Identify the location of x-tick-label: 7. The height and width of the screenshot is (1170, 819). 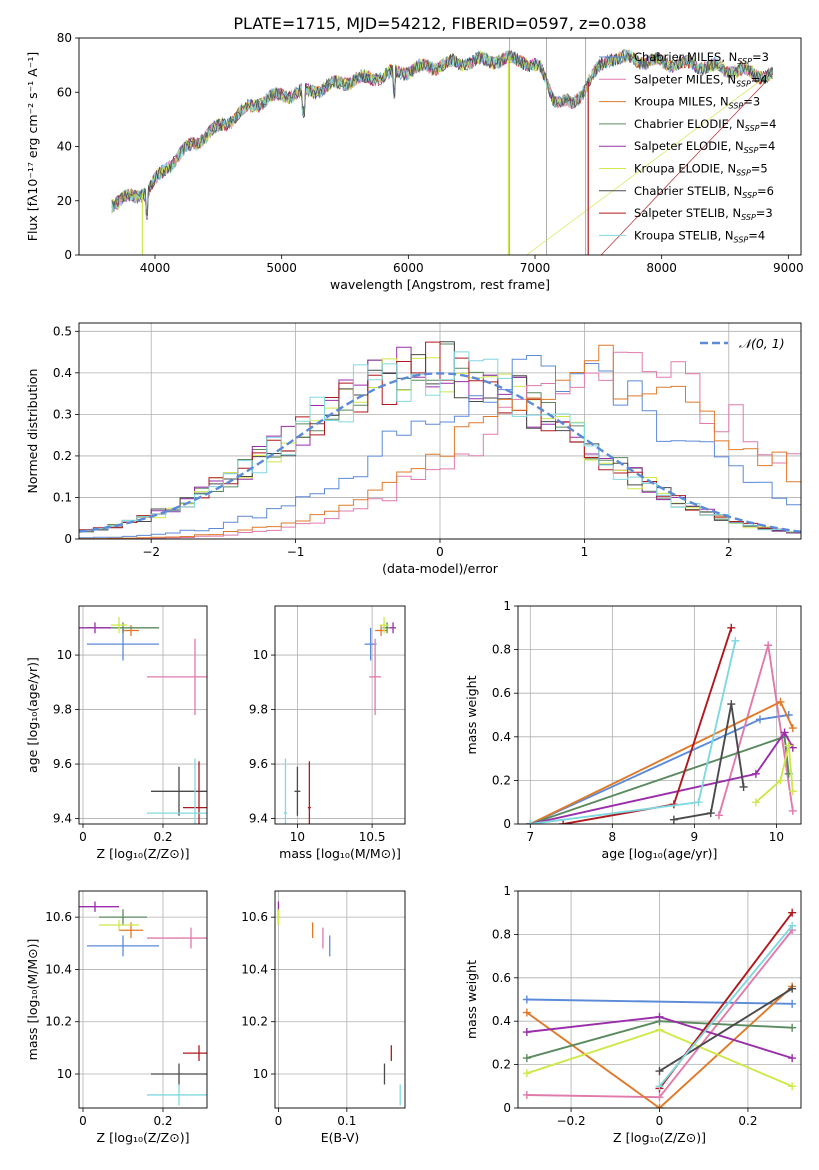
(530, 837).